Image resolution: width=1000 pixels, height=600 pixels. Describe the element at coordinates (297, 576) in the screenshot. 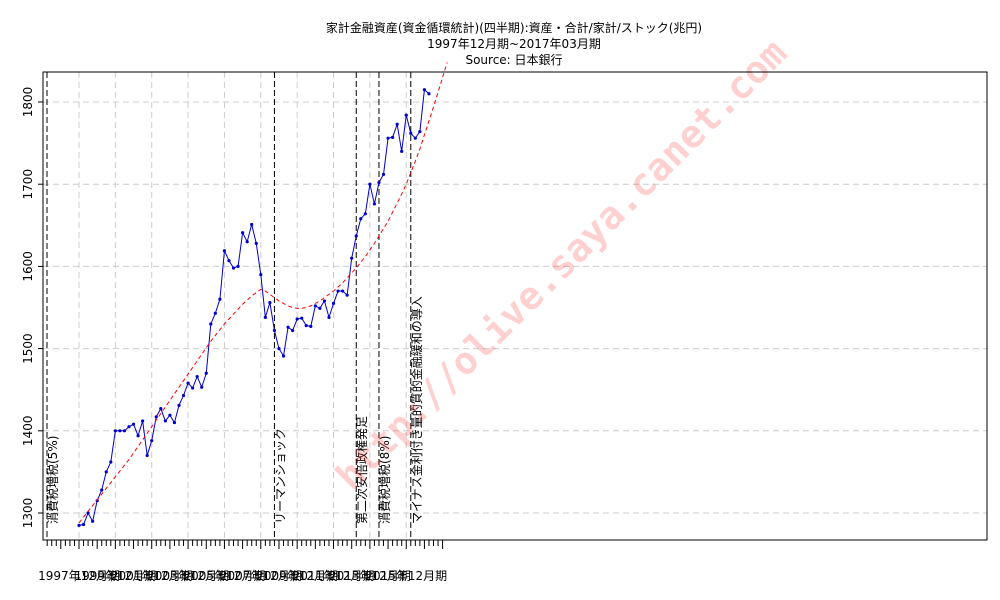

I see `x-tick-label: 2009年12月期` at that location.